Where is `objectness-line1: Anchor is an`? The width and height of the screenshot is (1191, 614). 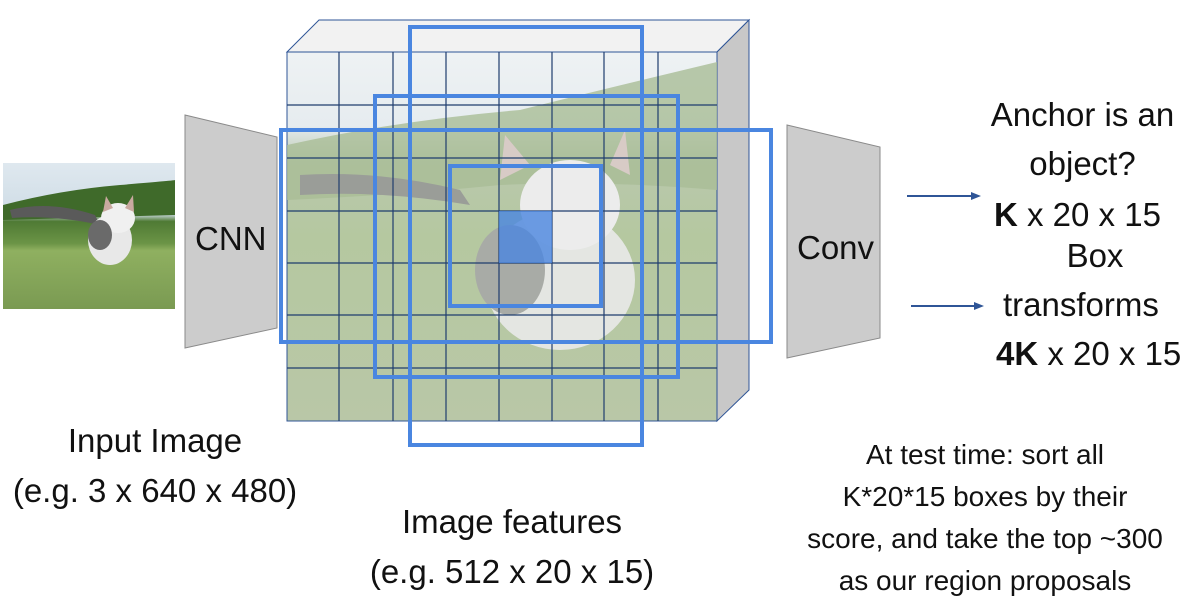
objectness-line1: Anchor is an is located at coordinates (1082, 114).